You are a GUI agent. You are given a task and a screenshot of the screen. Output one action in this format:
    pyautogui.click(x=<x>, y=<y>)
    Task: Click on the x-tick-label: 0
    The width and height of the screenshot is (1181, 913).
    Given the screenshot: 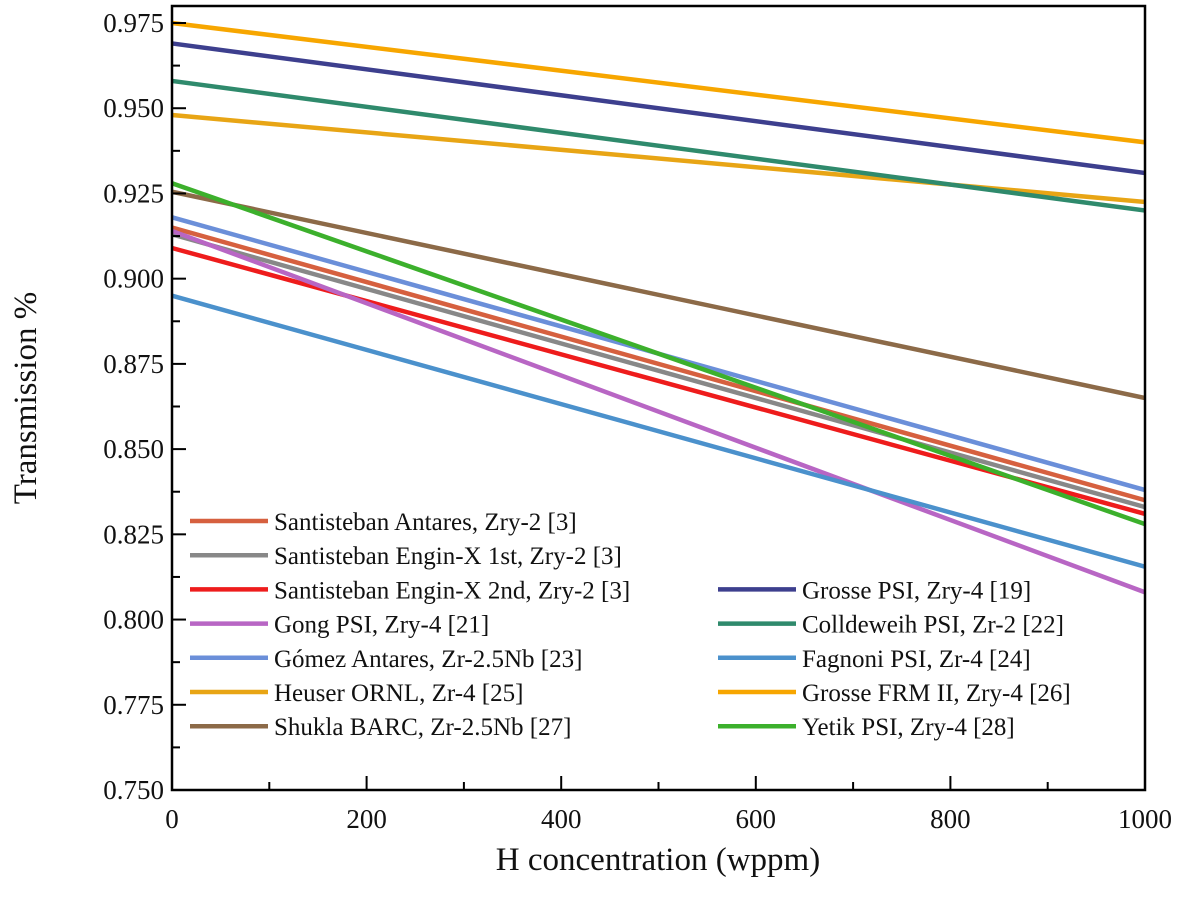 What is the action you would take?
    pyautogui.click(x=172, y=819)
    